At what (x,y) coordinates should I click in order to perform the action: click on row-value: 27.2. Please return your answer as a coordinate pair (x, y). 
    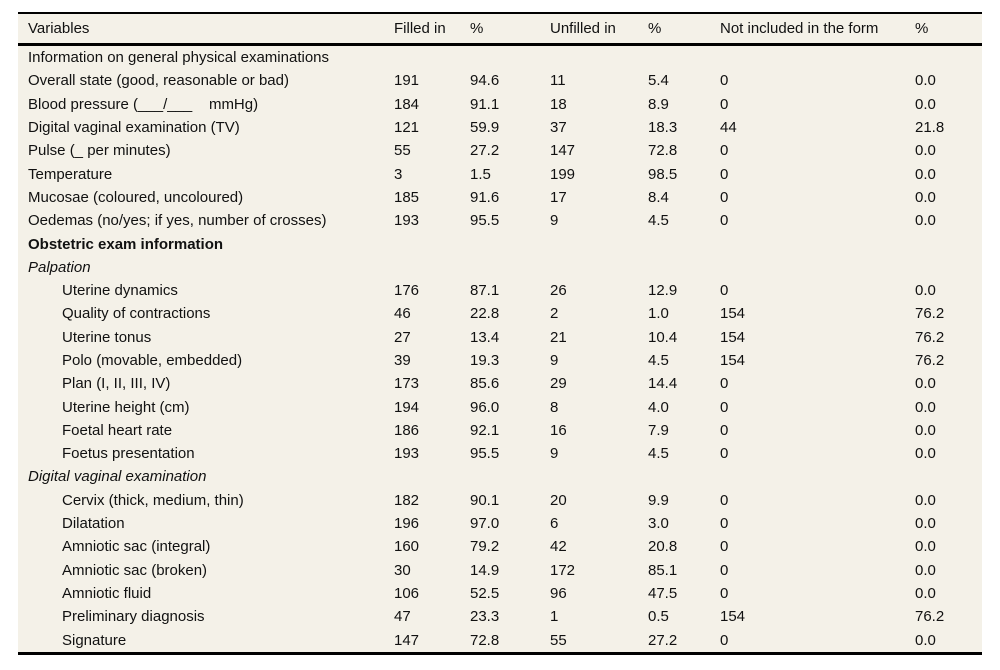
    Looking at the image, I should click on (663, 640).